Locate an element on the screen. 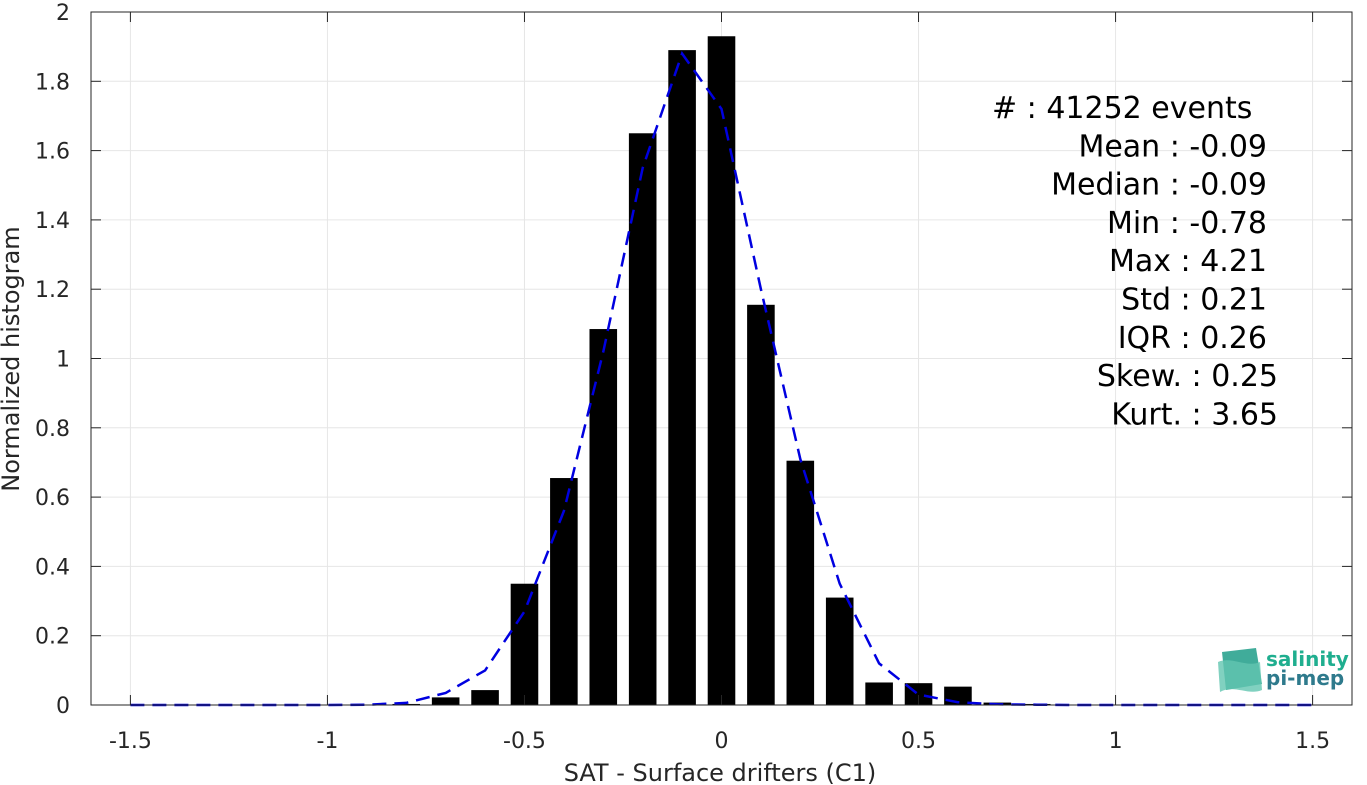 The height and width of the screenshot is (785, 1367). x-tick-label: 0 is located at coordinates (722, 741).